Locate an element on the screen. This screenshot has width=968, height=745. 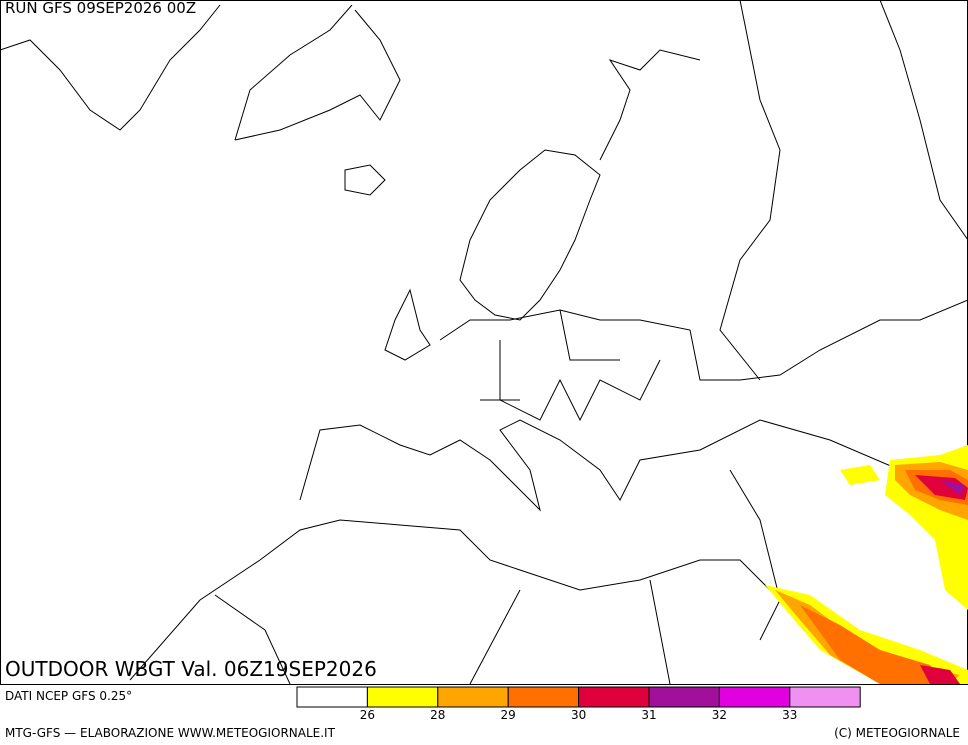
footer-right: (C) METEOGIORNALE is located at coordinates (897, 733).